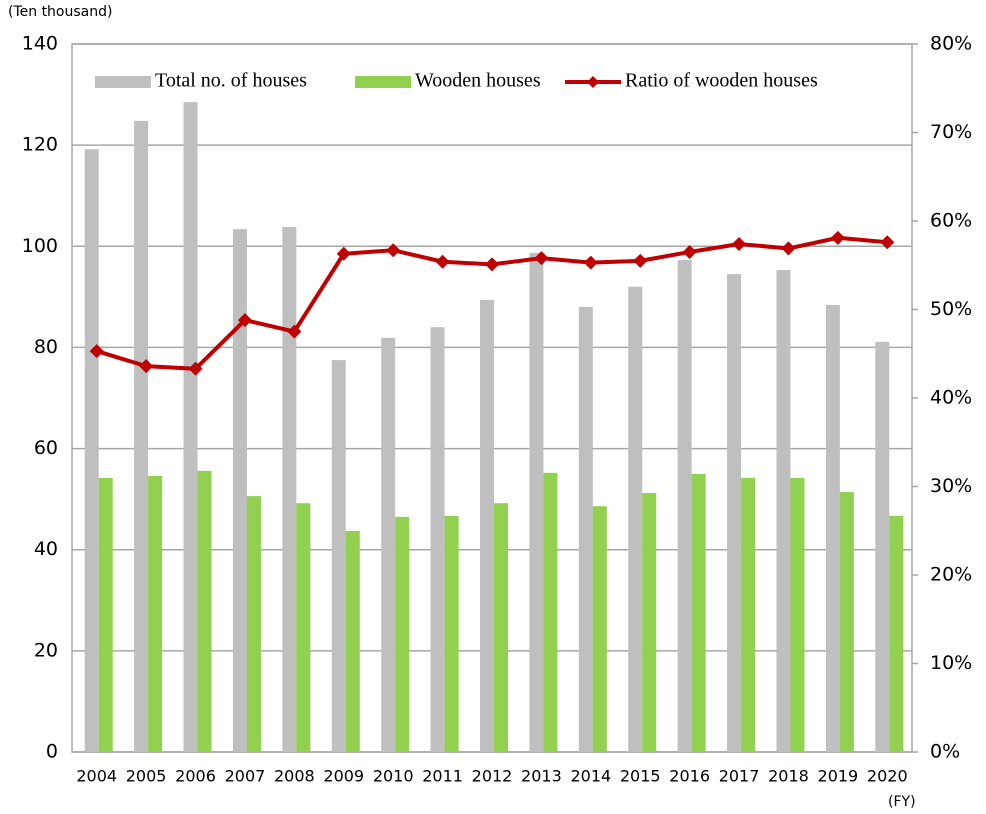 The height and width of the screenshot is (814, 986). I want to click on y-tick-label: 40, so click(46, 549).